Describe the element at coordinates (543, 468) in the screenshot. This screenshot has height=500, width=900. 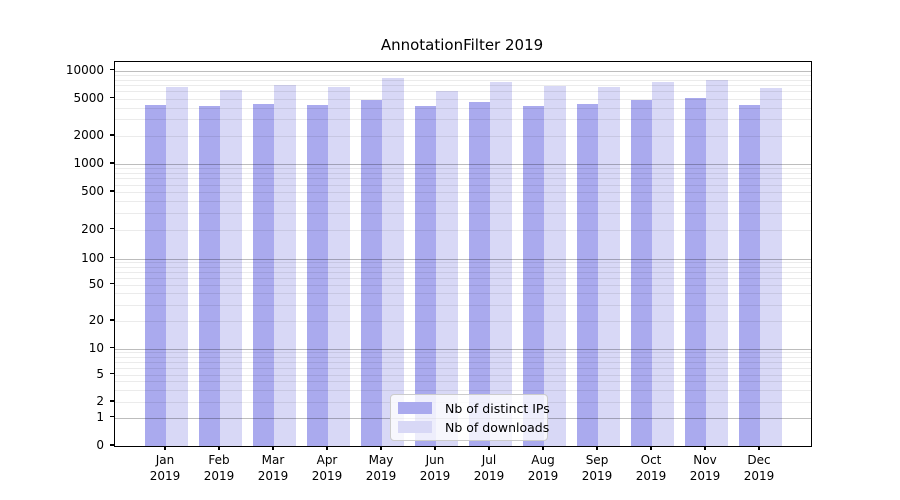
I see `x-tick-label-aug: Aug 2019` at that location.